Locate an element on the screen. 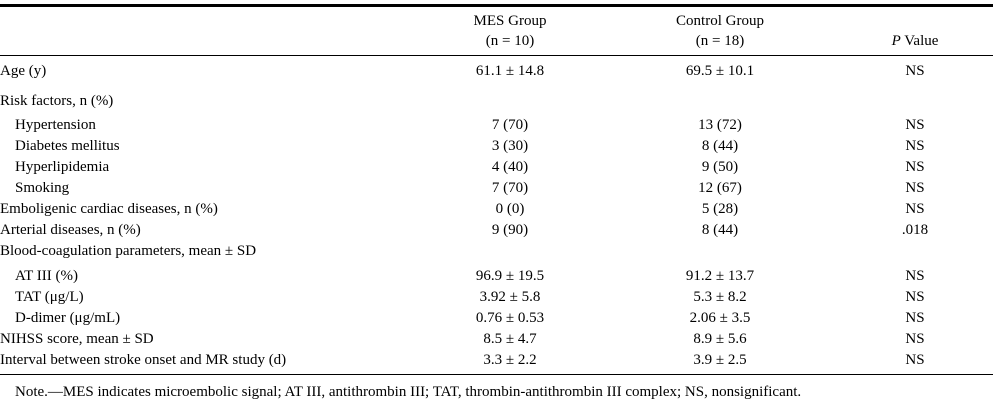 This screenshot has height=404, width=993. table-row: Hyperlipidemia 4 (40) 9 (50) NS is located at coordinates (496, 167).